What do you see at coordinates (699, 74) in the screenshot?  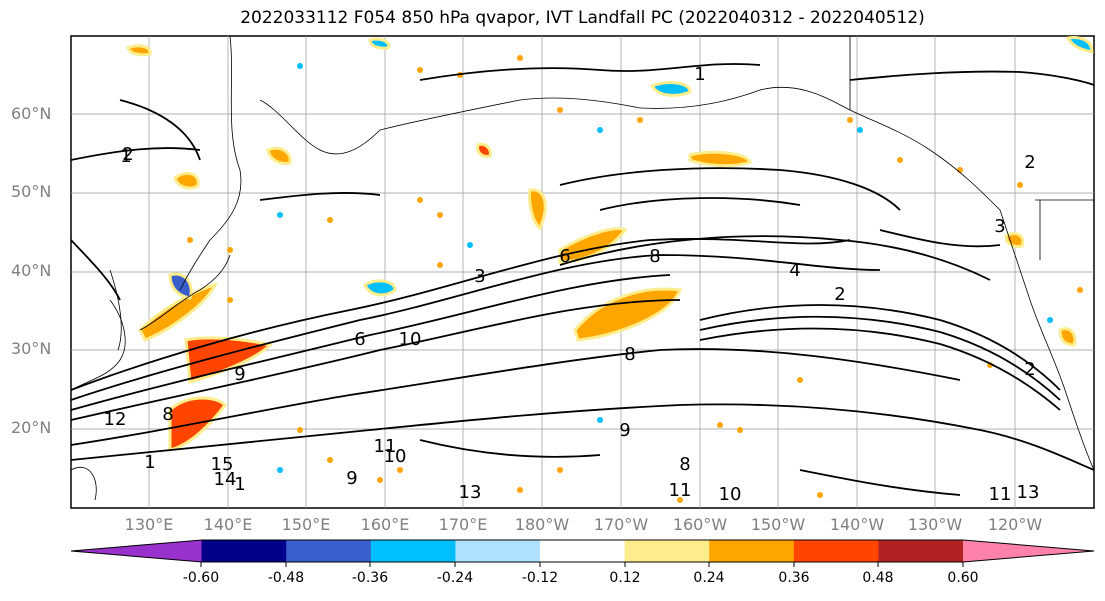 I see `contour-label: 1` at bounding box center [699, 74].